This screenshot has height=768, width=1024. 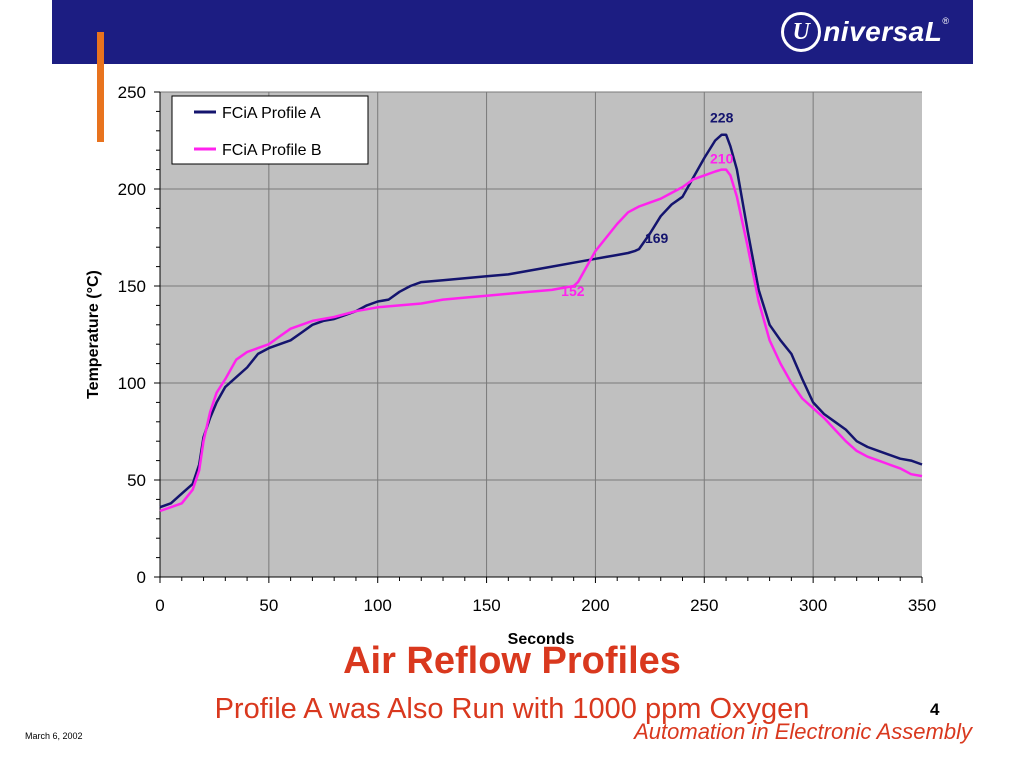 What do you see at coordinates (100, 87) in the screenshot?
I see `accent-bar` at bounding box center [100, 87].